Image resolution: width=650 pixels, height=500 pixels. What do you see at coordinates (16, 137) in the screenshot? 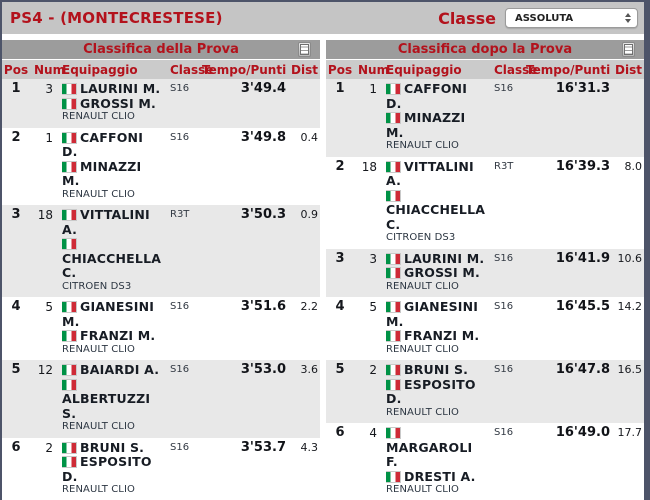
I see `cell-pos: 2` at bounding box center [16, 137].